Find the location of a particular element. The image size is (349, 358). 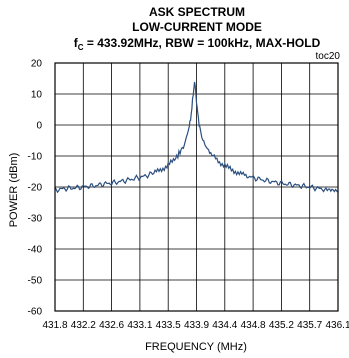

x-tick-label: 433.5 is located at coordinates (168, 325).